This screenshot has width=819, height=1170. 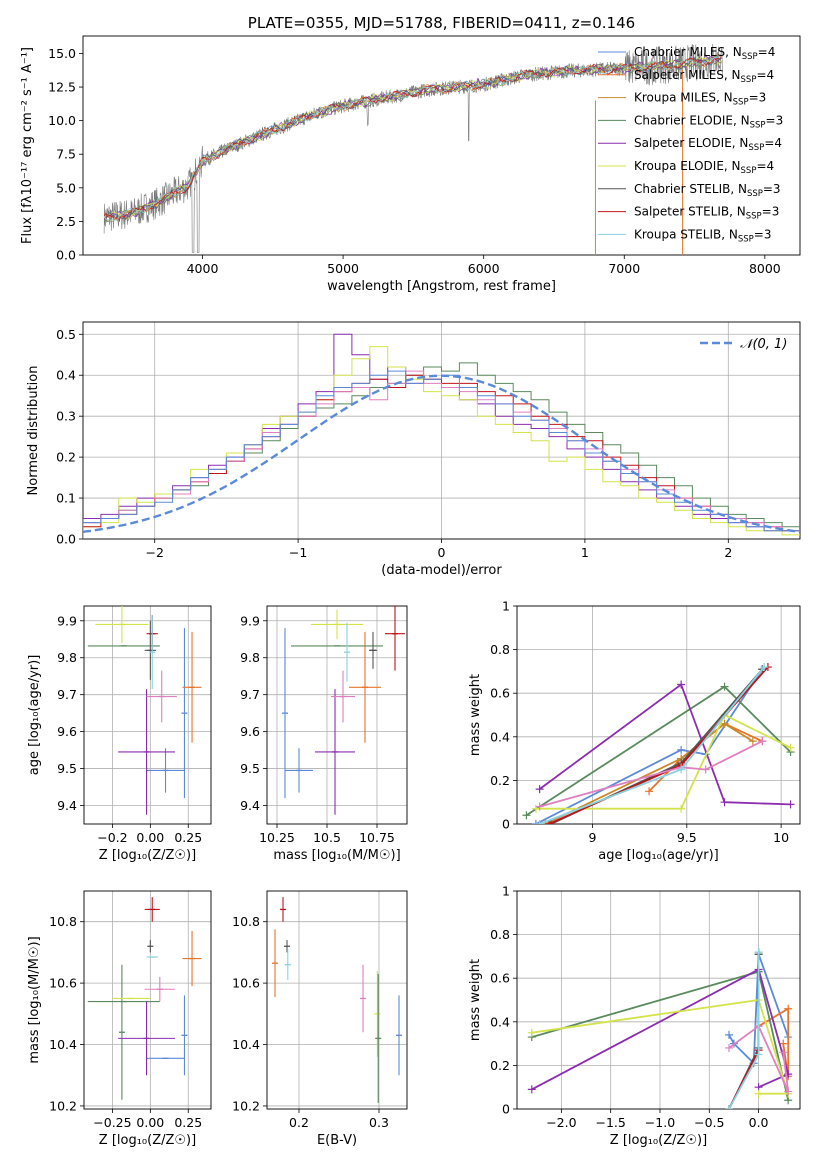 What do you see at coordinates (707, 190) in the screenshot?
I see `legend-entry: Chabrier STELIB, NSSP=3` at bounding box center [707, 190].